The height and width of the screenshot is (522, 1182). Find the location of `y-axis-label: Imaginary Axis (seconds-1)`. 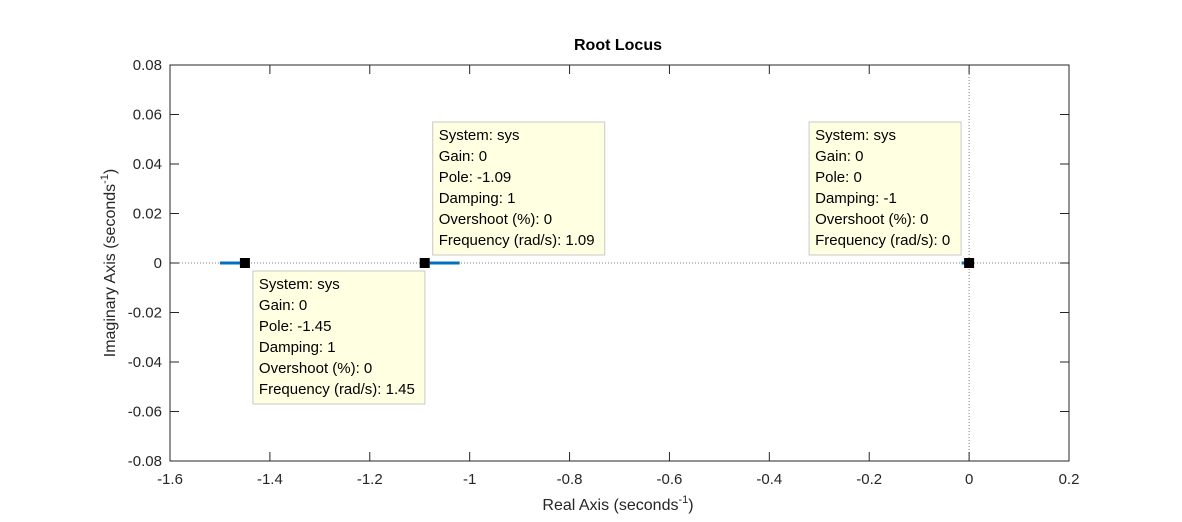

y-axis-label: Imaginary Axis (seconds-1) is located at coordinates (109, 263).